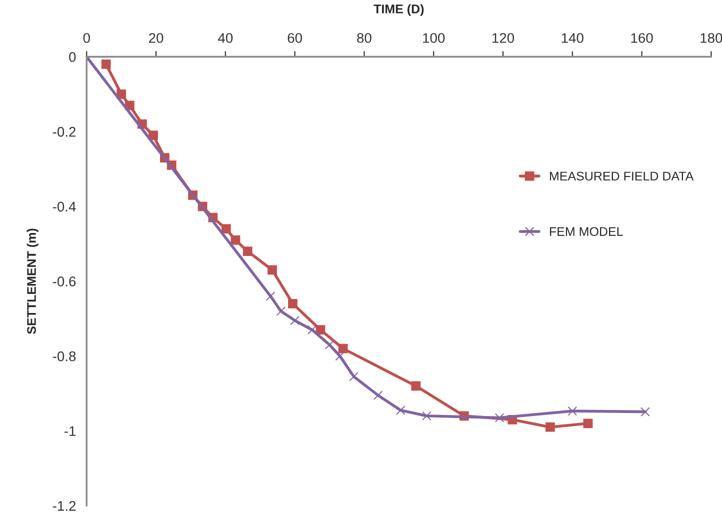 The height and width of the screenshot is (516, 722). I want to click on y-tick-label: -0.6, so click(64, 281).